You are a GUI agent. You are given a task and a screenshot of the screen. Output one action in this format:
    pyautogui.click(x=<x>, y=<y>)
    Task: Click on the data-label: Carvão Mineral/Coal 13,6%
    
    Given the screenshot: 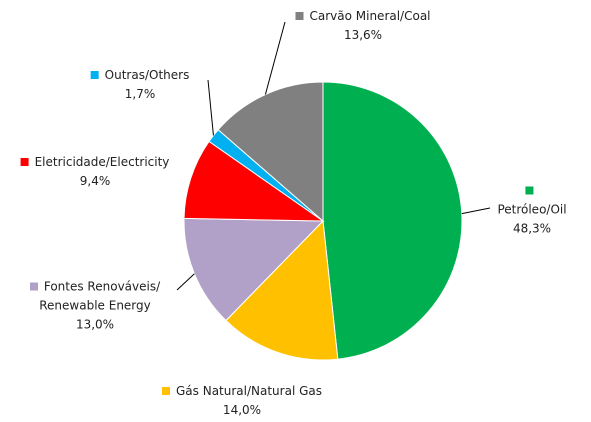 What is the action you would take?
    pyautogui.click(x=363, y=26)
    